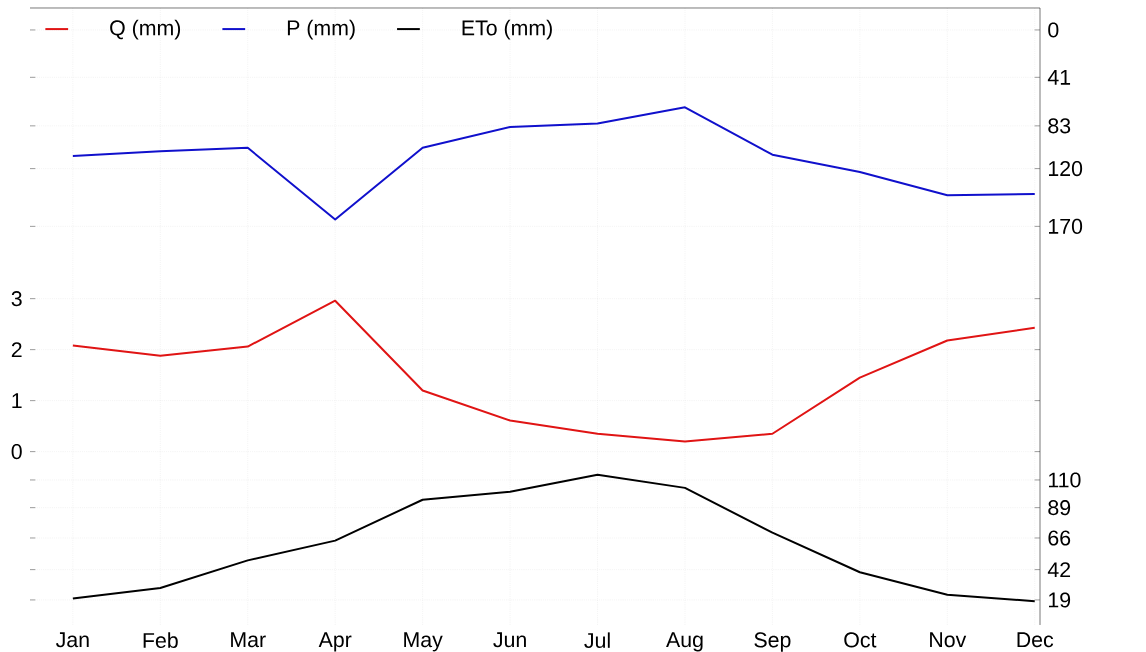 The width and height of the screenshot is (1146, 652). Describe the element at coordinates (16, 299) in the screenshot. I see `y-tick-label: 3` at that location.